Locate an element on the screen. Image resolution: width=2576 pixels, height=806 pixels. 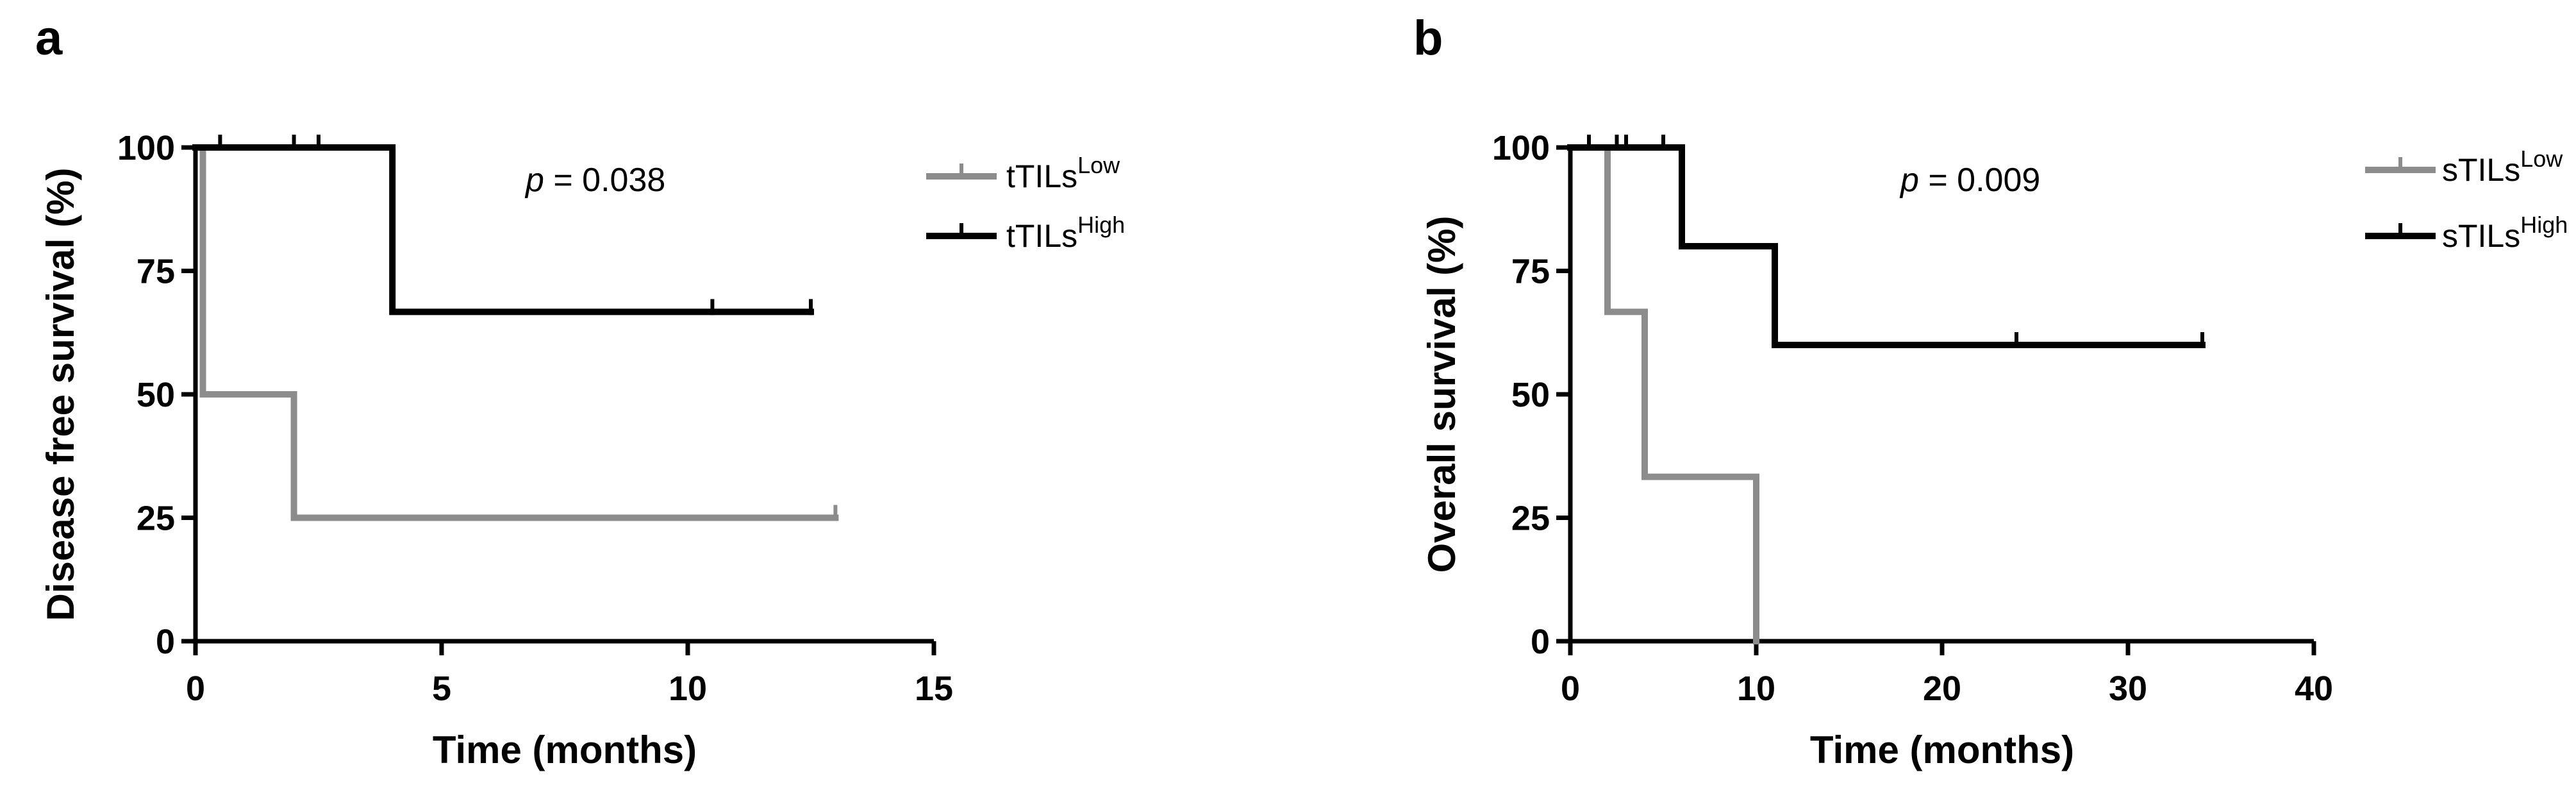
x-tick-label: 30 is located at coordinates (2128, 688).